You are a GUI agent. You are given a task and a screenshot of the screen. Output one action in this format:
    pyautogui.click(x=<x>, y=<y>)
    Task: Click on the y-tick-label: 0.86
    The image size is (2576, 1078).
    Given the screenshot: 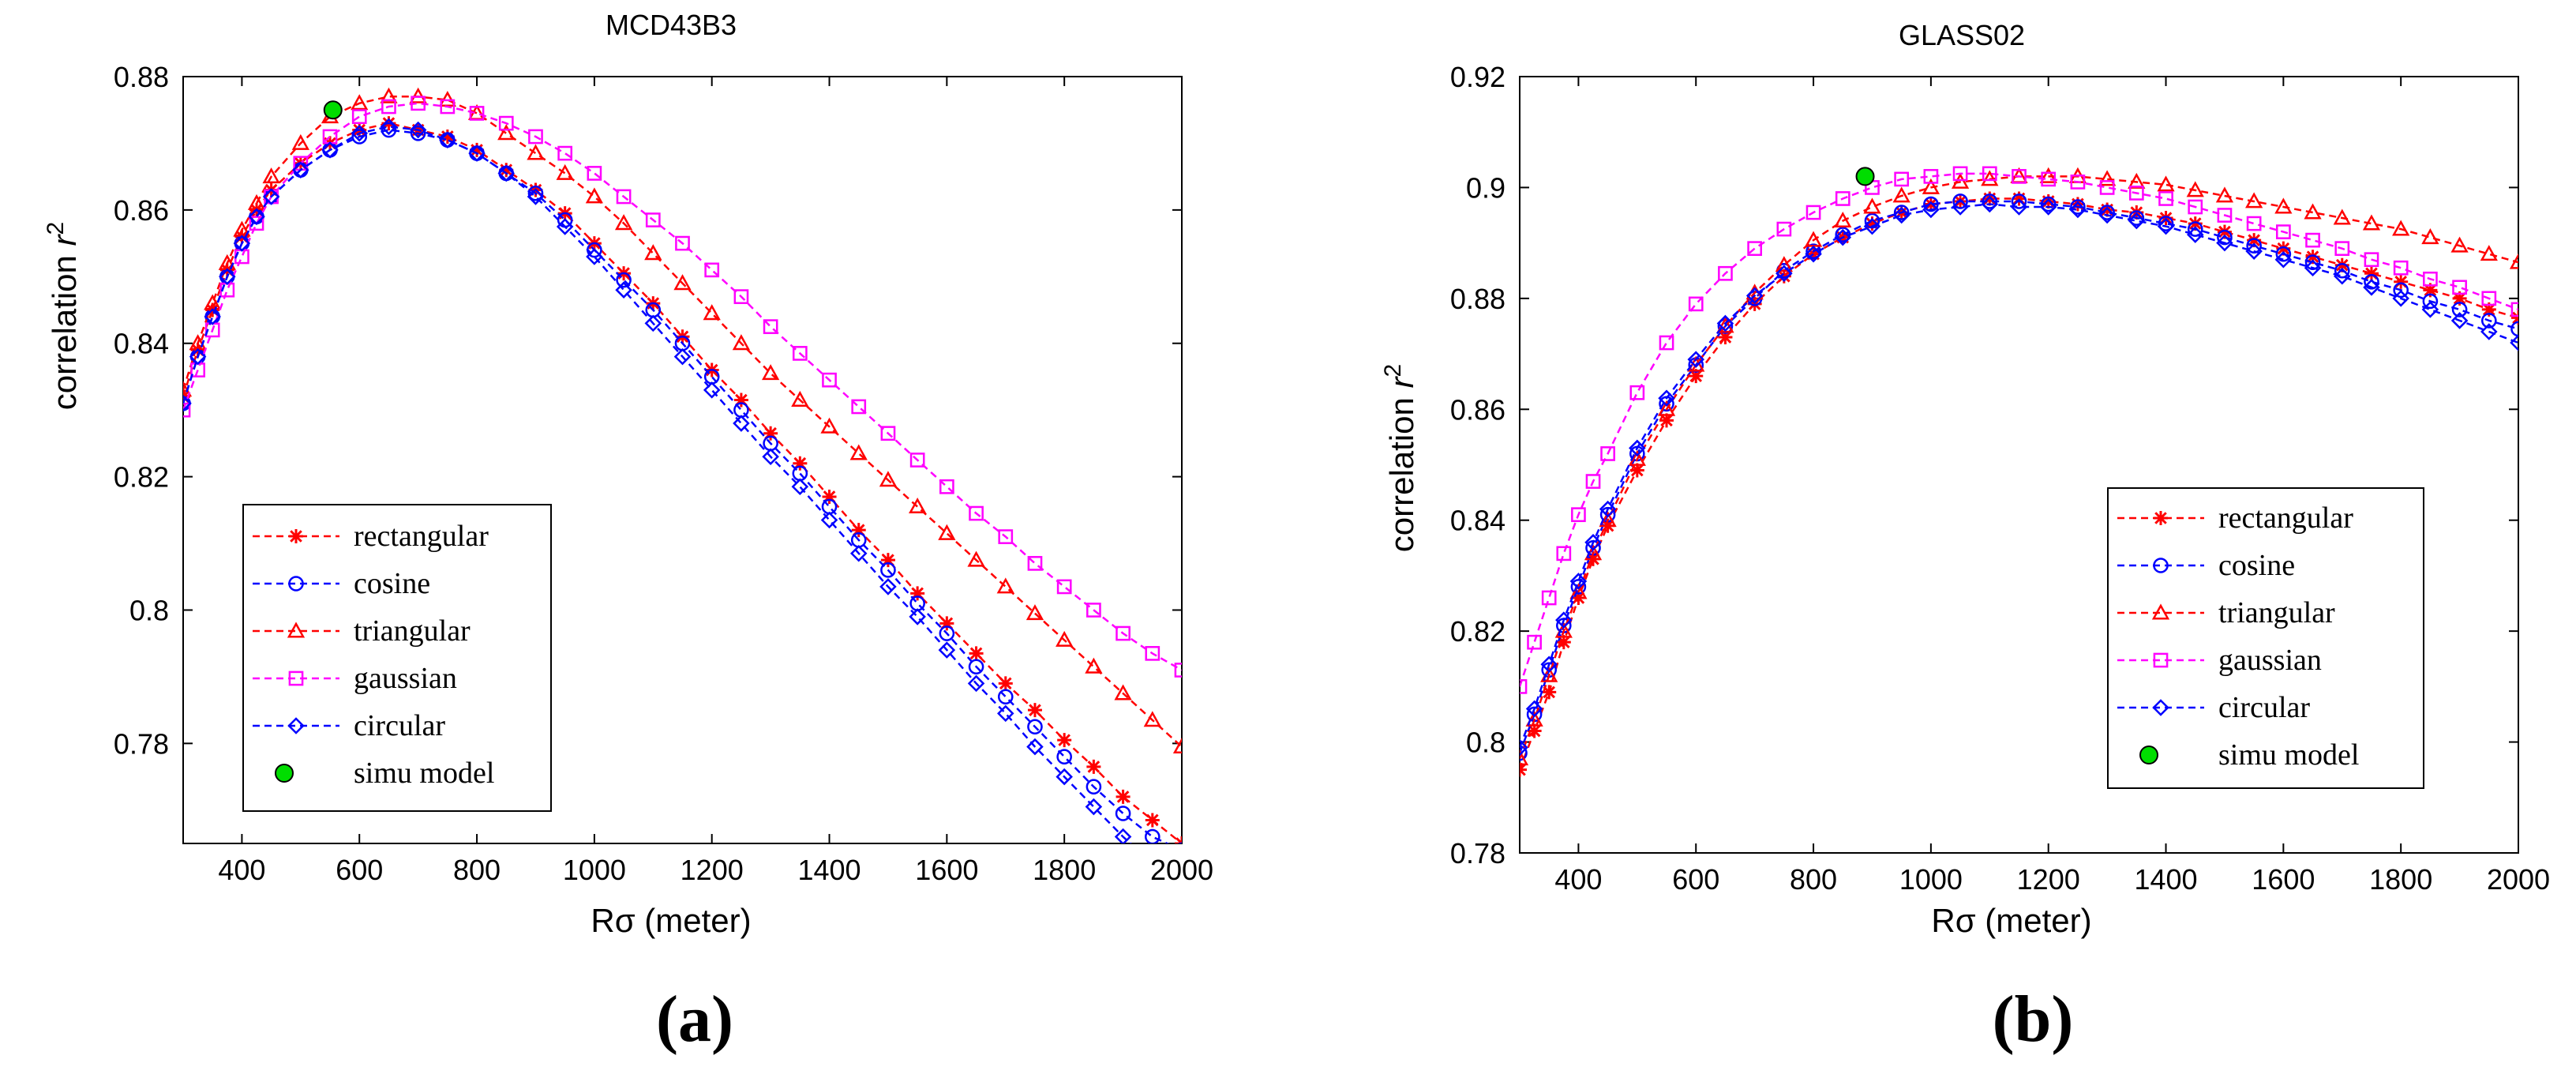 What is the action you would take?
    pyautogui.click(x=1477, y=409)
    